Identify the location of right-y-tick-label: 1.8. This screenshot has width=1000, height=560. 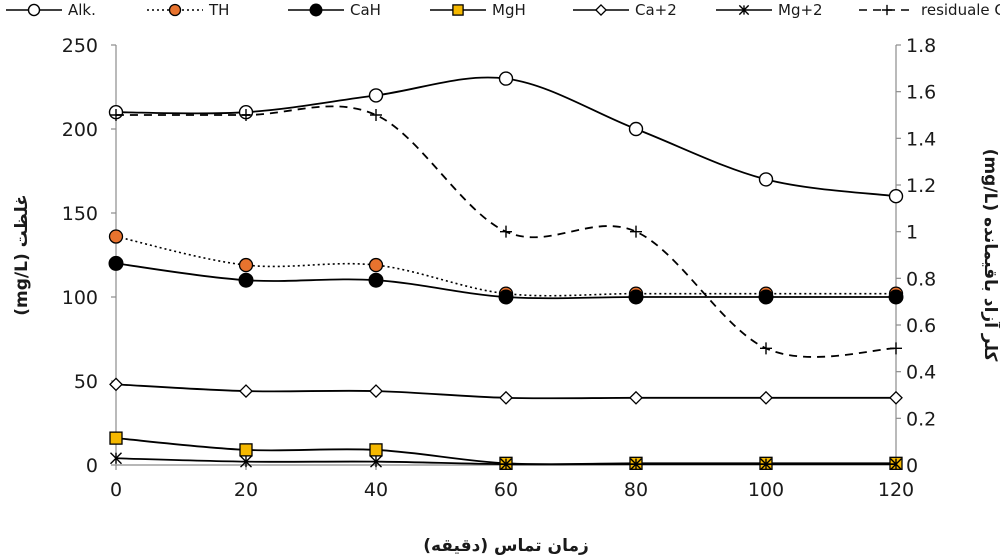
(921, 46).